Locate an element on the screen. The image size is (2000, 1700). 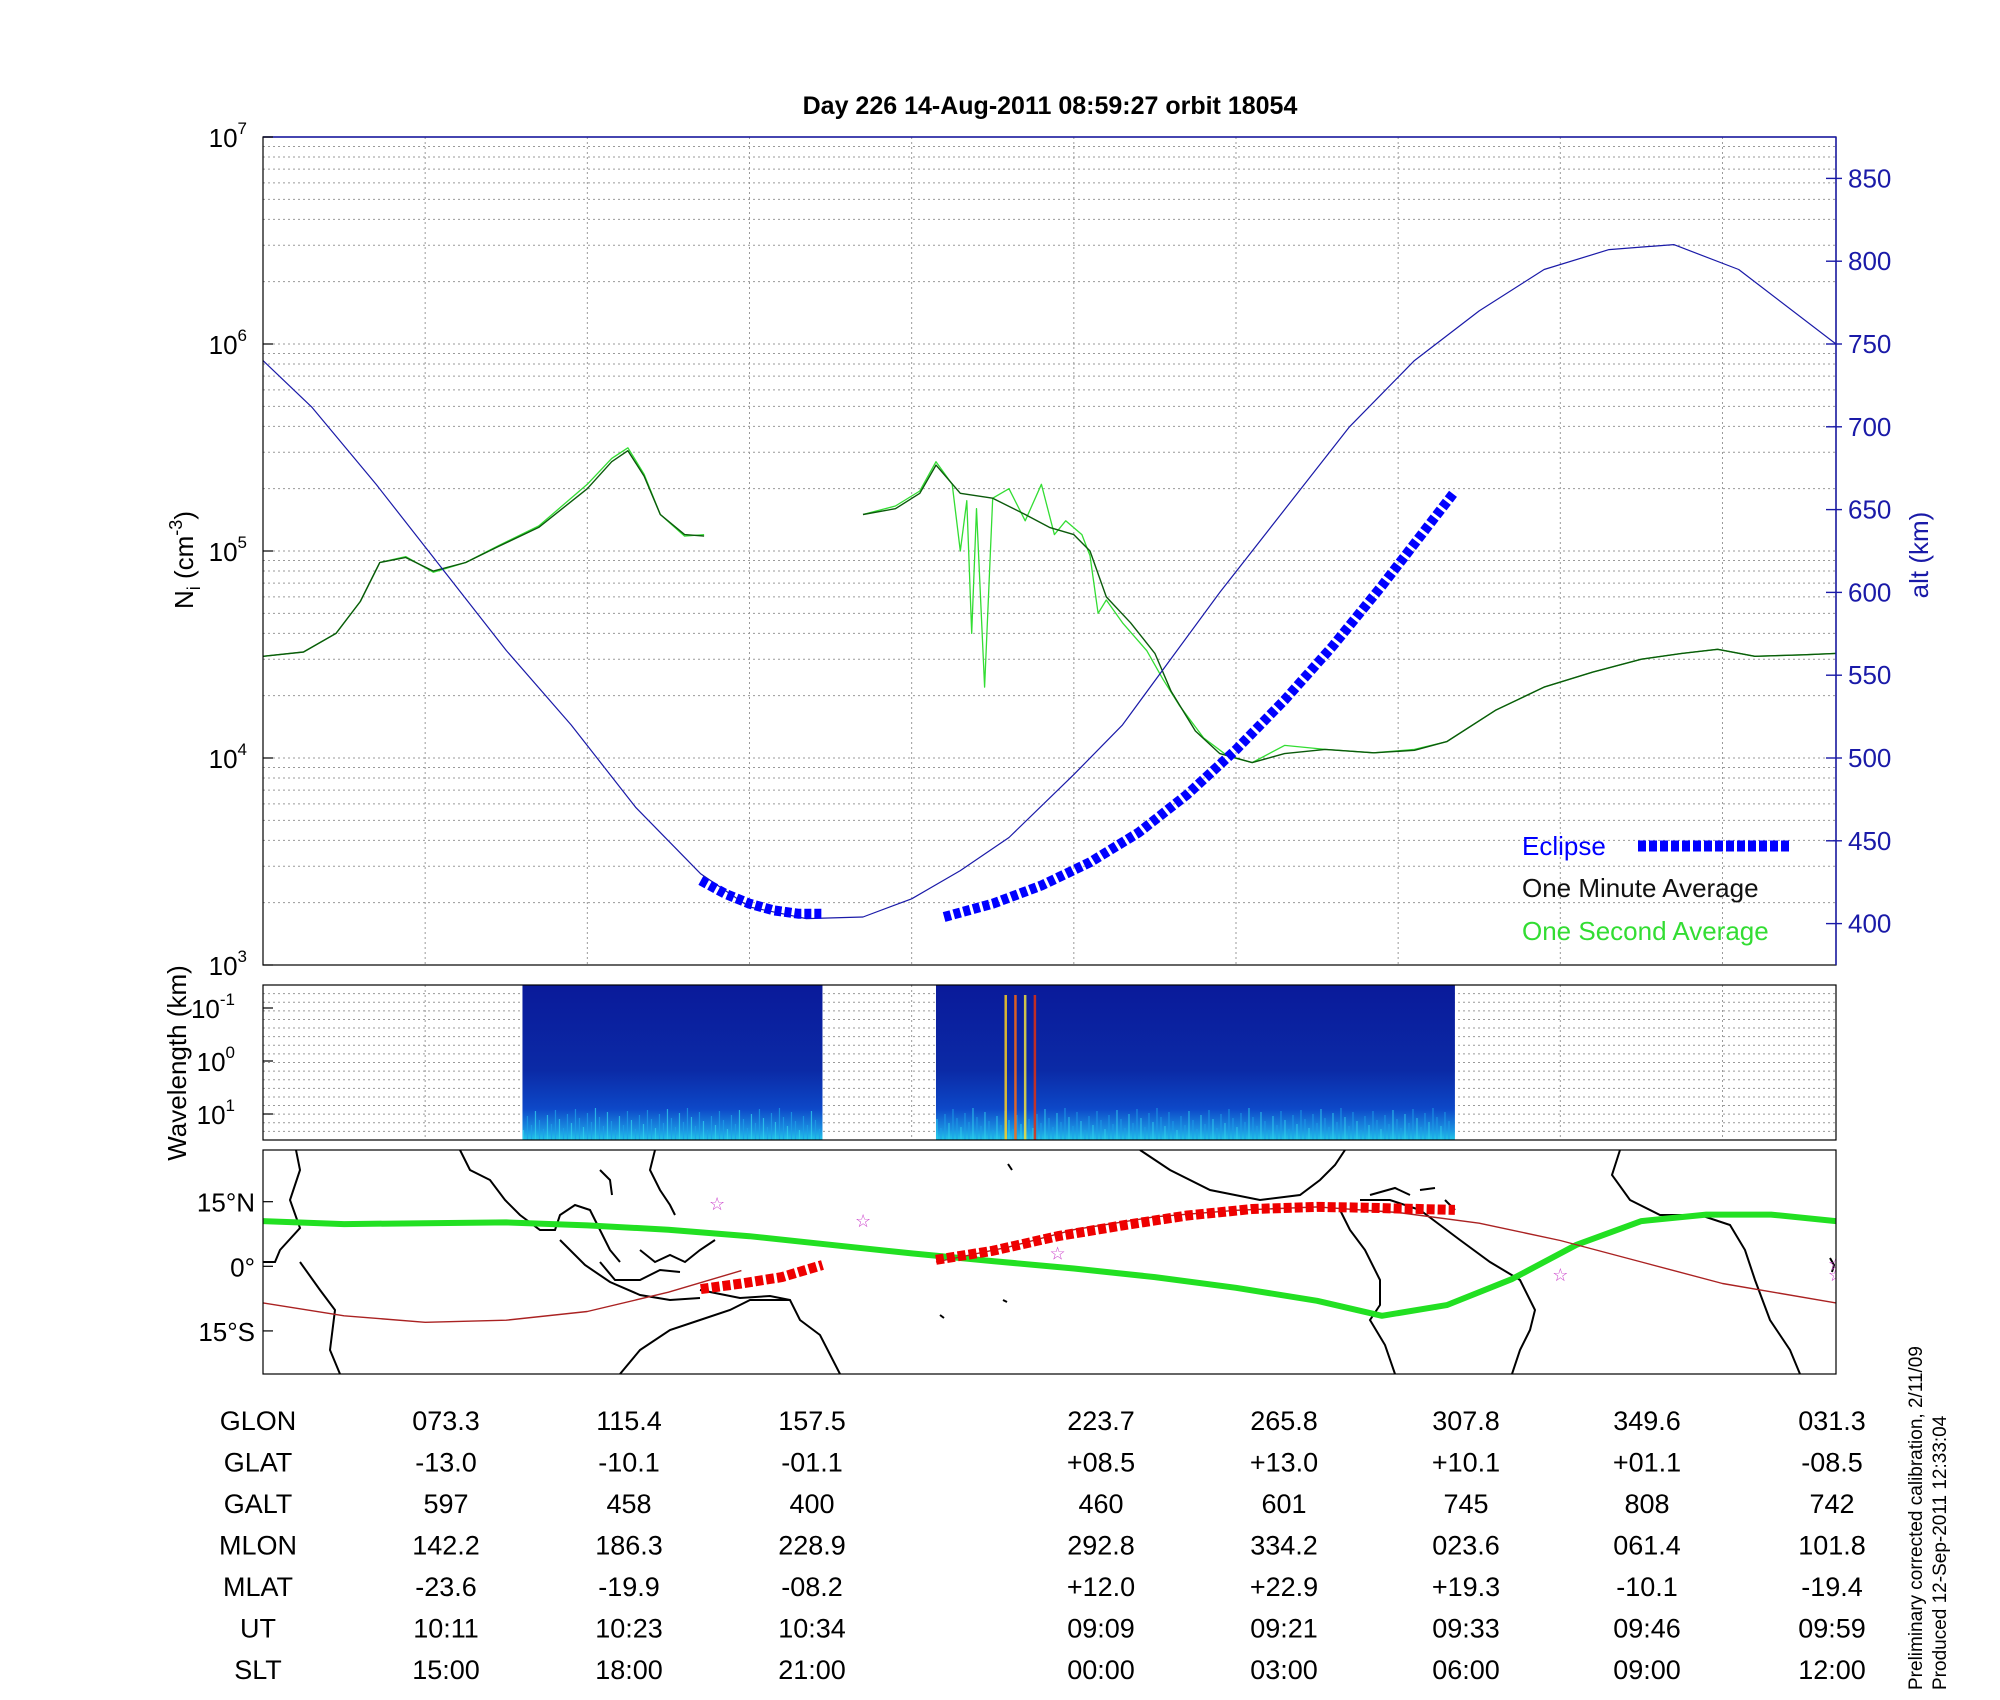
ground-track-series: ☆☆☆☆☆☆ is located at coordinates (1053, 1259).